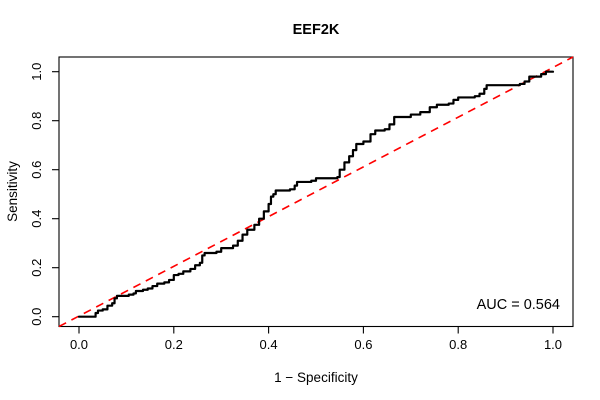 The height and width of the screenshot is (400, 600). Describe the element at coordinates (316, 344) in the screenshot. I see `x-axis-tick-labels: 0.0 0.2 0.4 0.6 0.8 1.0` at that location.